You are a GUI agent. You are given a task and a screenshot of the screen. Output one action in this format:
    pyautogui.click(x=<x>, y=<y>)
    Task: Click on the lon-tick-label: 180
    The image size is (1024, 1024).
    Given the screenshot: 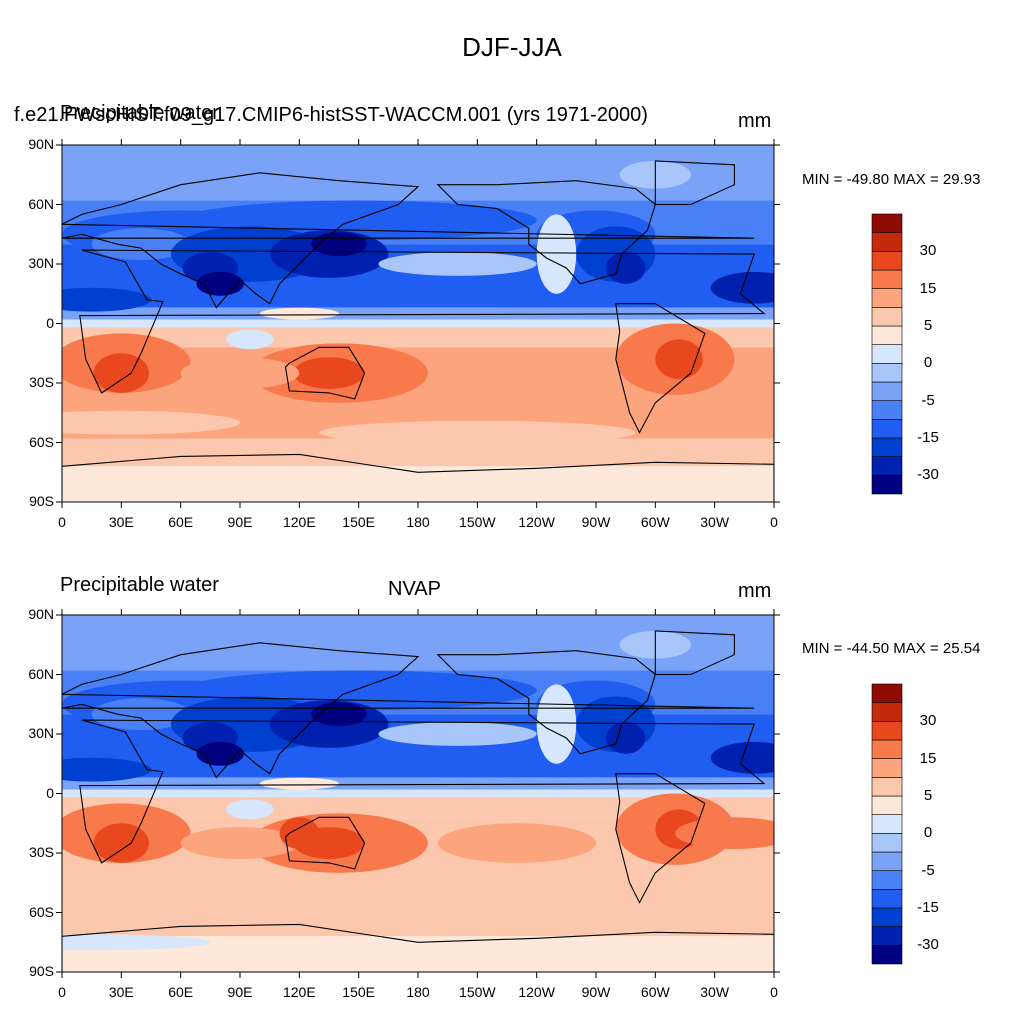 What is the action you would take?
    pyautogui.click(x=418, y=522)
    